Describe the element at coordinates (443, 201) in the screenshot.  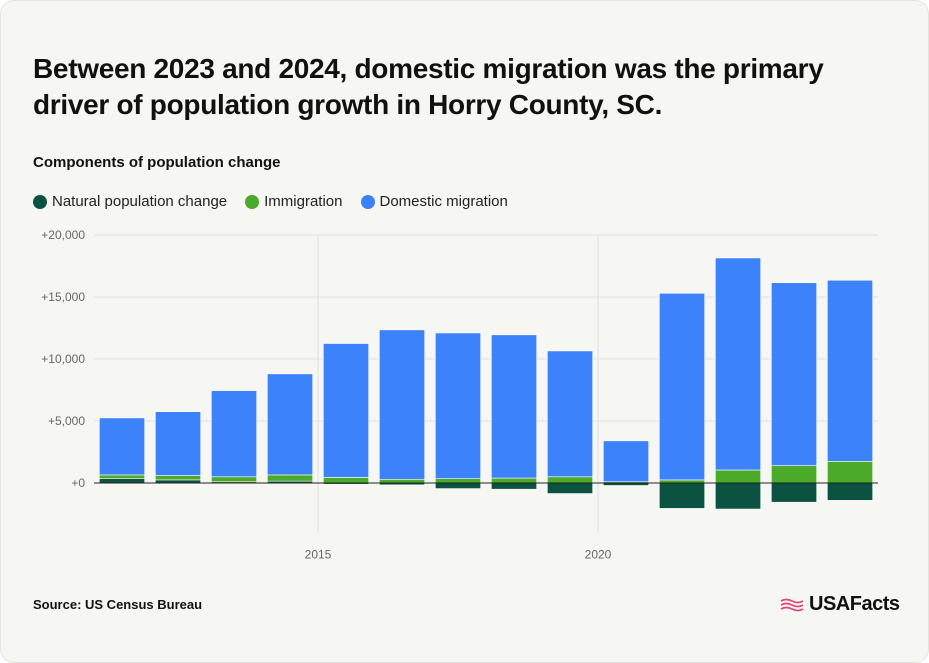
I see `legend-label-domestic: Domestic migration` at that location.